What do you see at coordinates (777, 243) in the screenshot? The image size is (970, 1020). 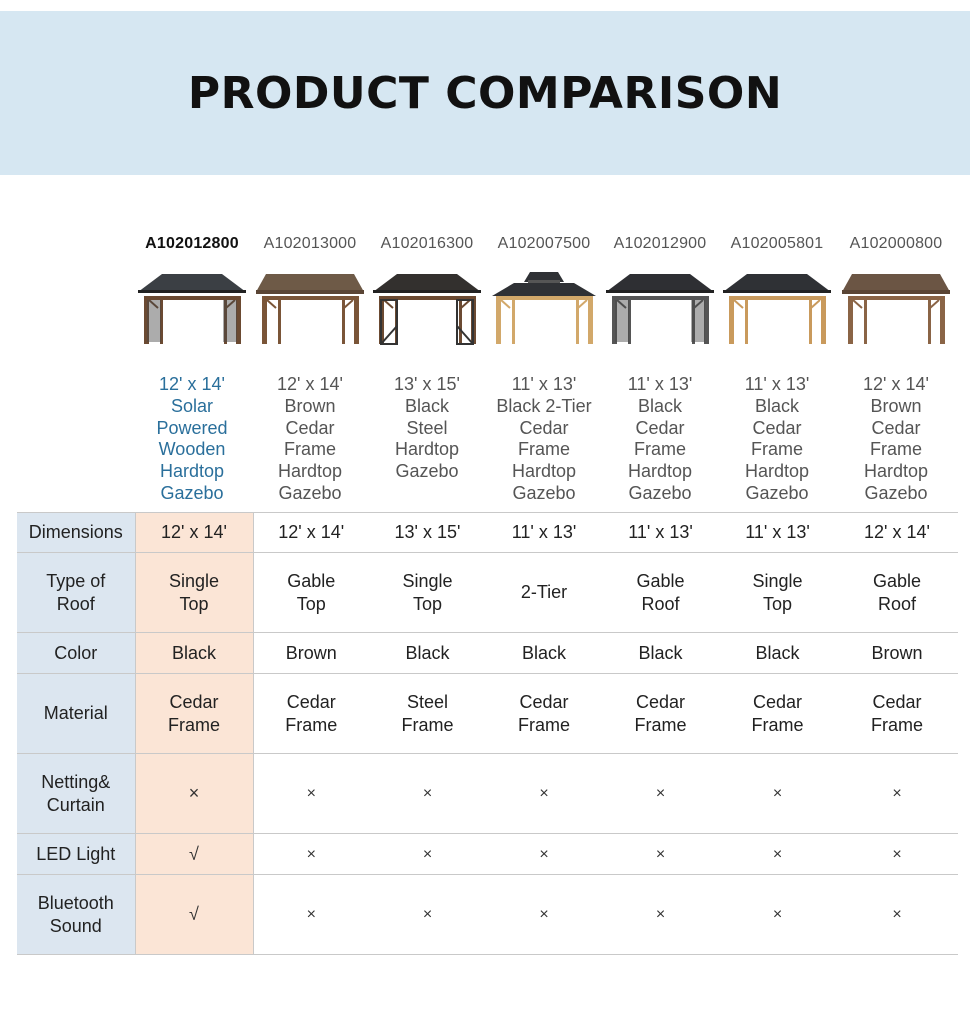 I see `product-sku: A102005801` at bounding box center [777, 243].